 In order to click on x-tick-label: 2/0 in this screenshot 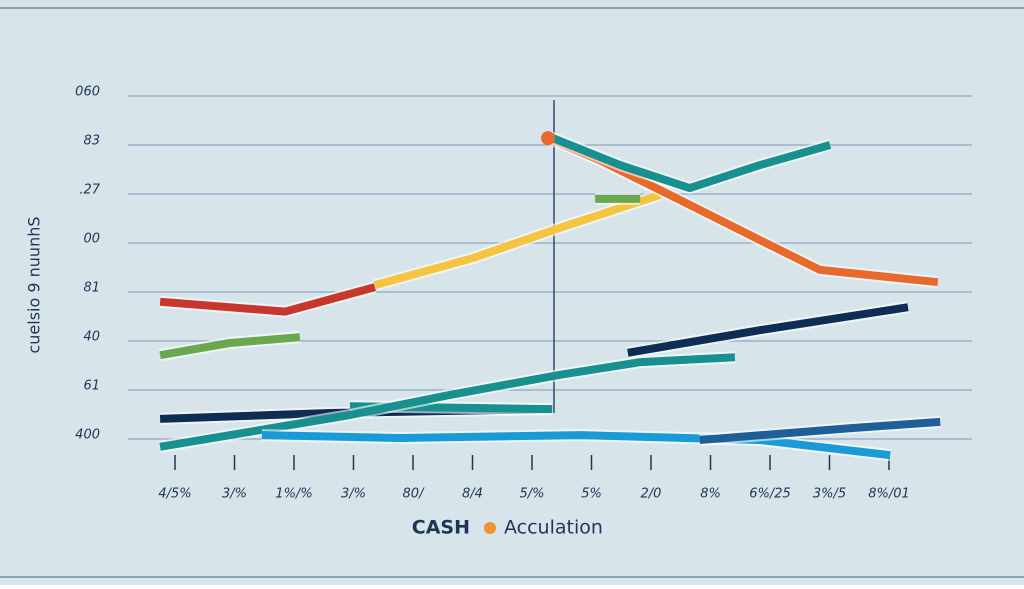, I will do `click(651, 494)`.